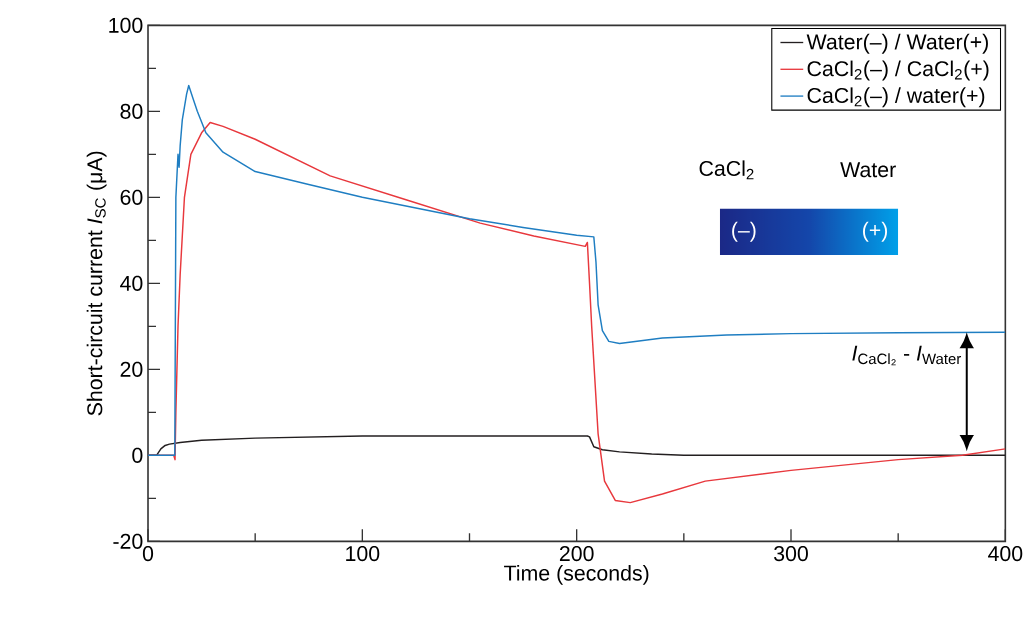 This screenshot has width=1032, height=639. What do you see at coordinates (131, 111) in the screenshot?
I see `y-tick-label: 80` at bounding box center [131, 111].